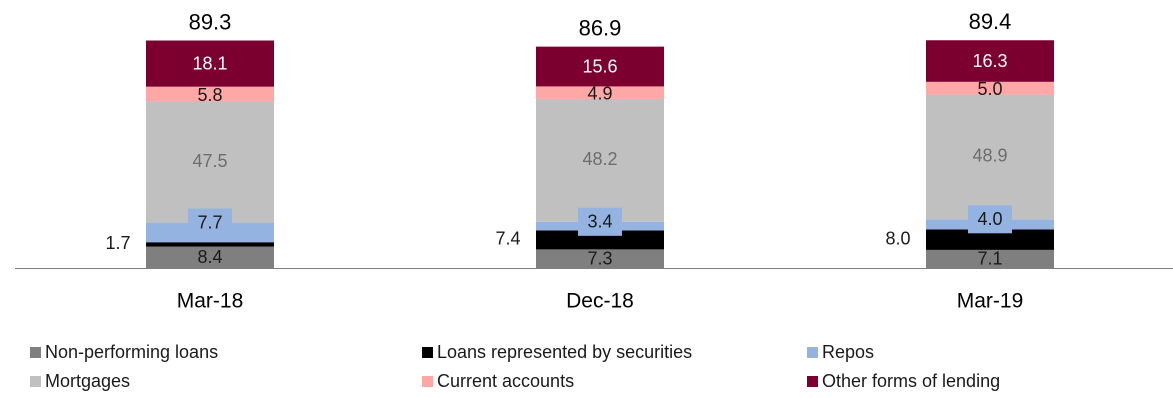 This screenshot has width=1173, height=398. What do you see at coordinates (911, 381) in the screenshot?
I see `legend-label: Other forms of lending` at bounding box center [911, 381].